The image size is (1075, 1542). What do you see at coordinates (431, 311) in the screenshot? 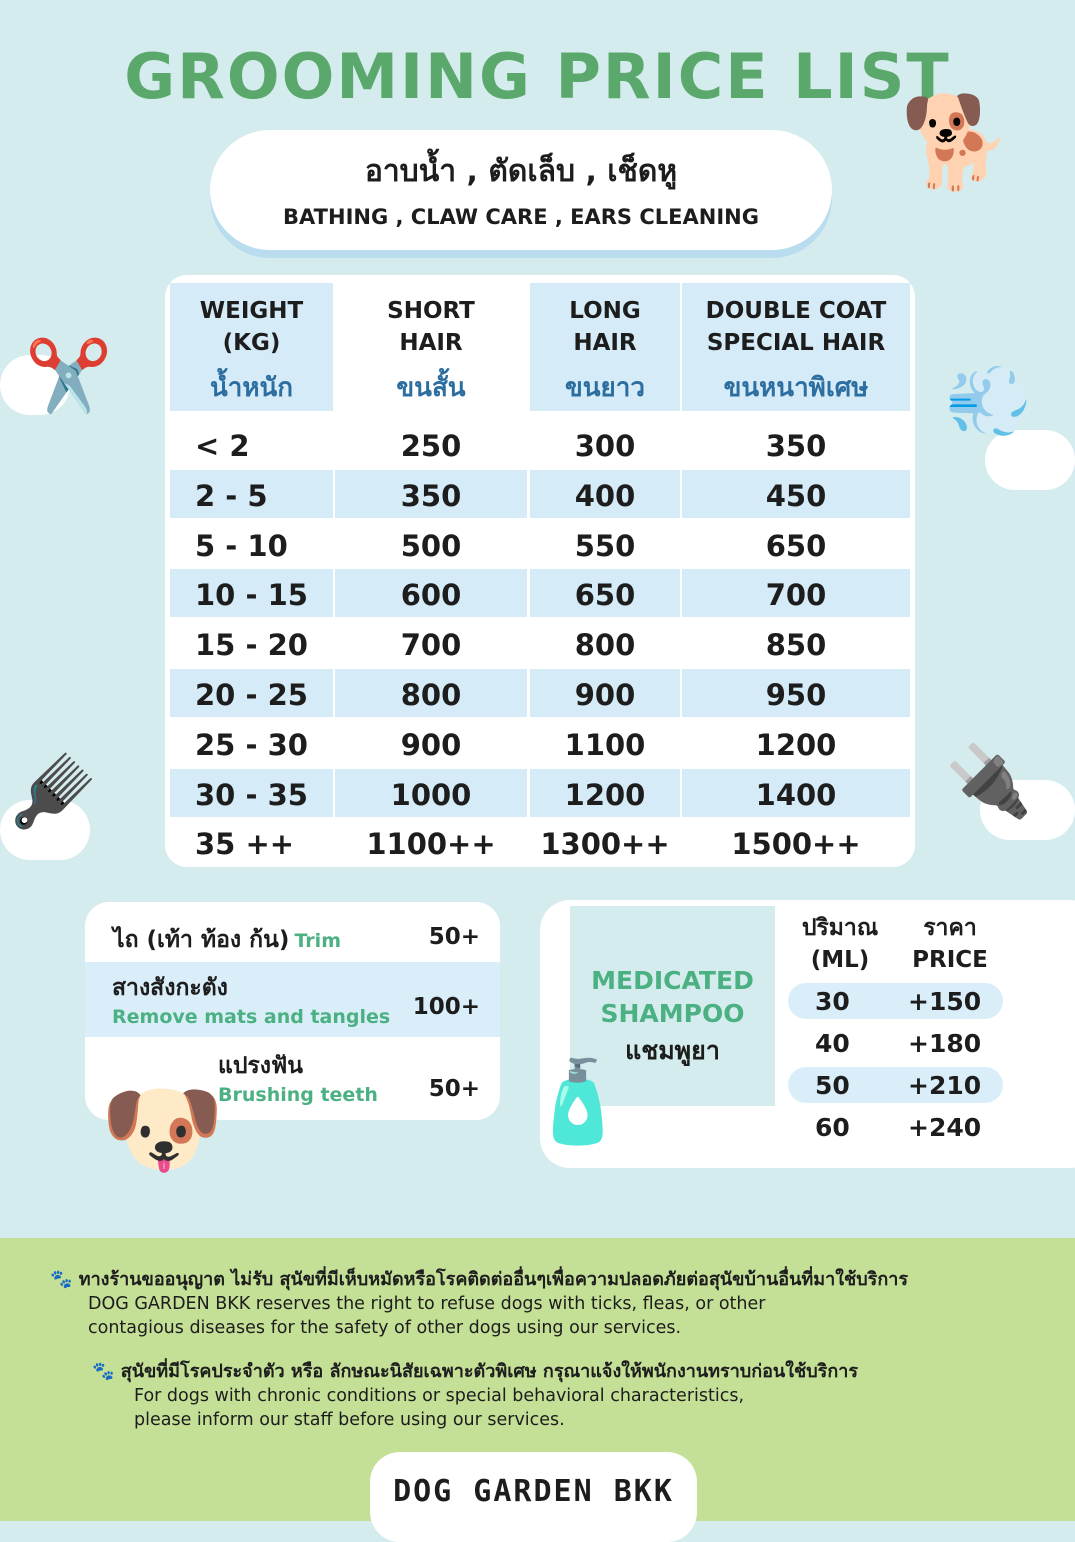
I see `header-en: SHORT` at bounding box center [431, 311].